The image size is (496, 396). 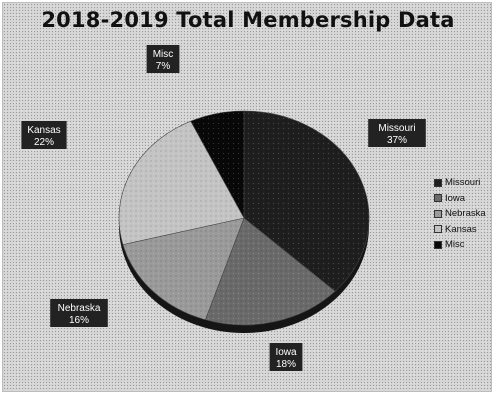 What do you see at coordinates (248, 20) in the screenshot?
I see `chart-title: 2018-2019 Total Membership Data` at bounding box center [248, 20].